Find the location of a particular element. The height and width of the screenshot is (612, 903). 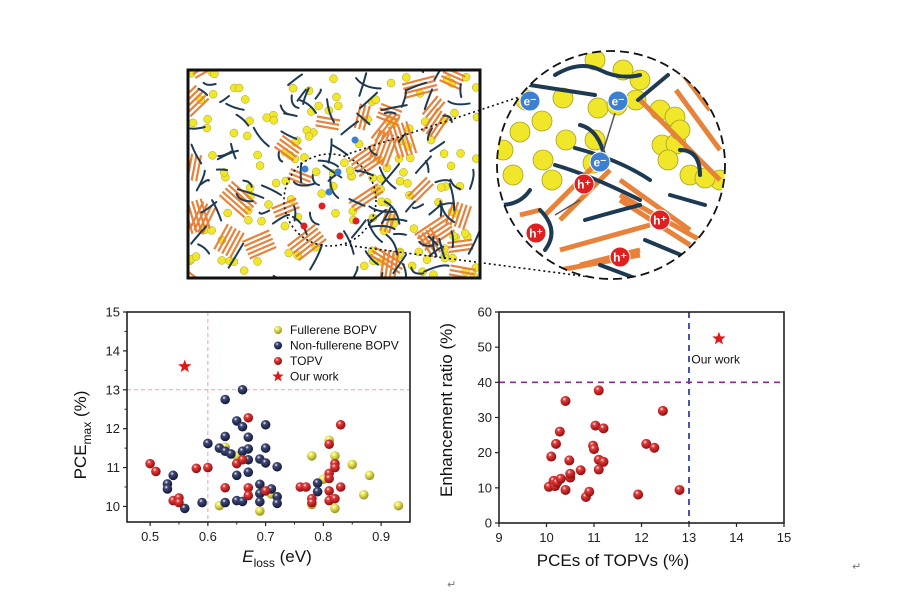

electron-label: e⁻ is located at coordinates (529, 102).